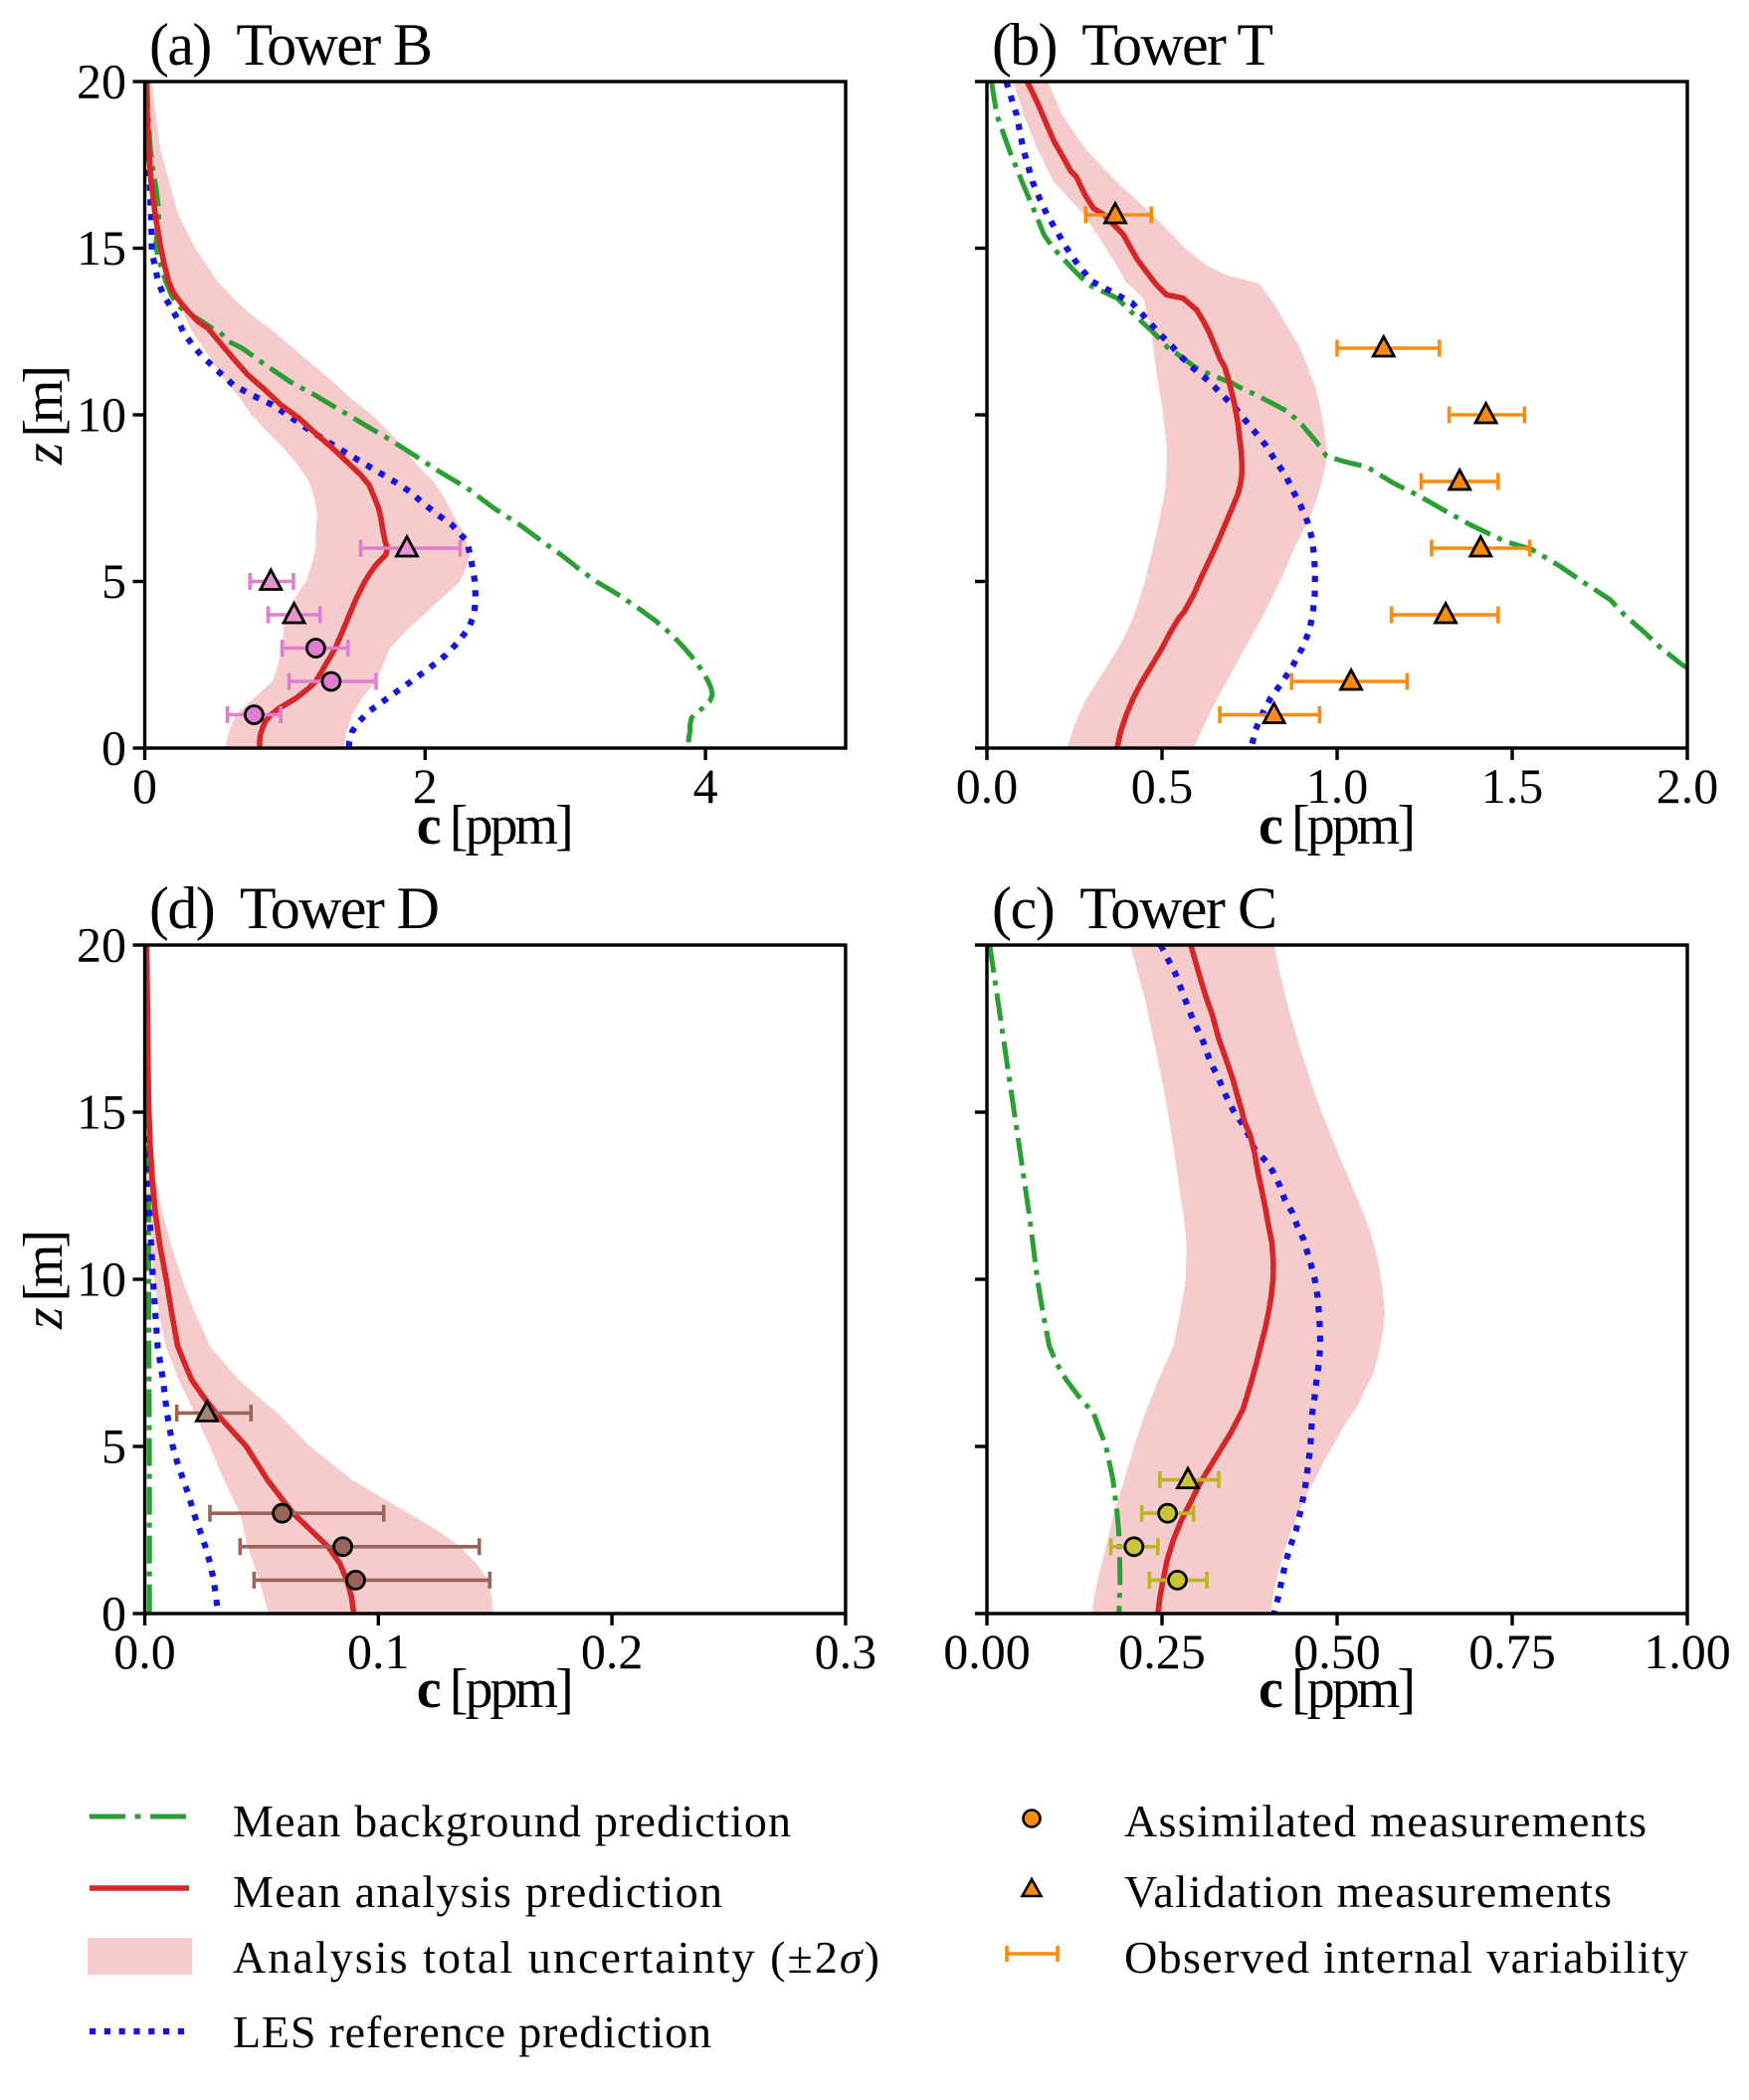 Image resolution: width=1749 pixels, height=2100 pixels. What do you see at coordinates (294, 908) in the screenshot?
I see `svg-text: (d) Tower D` at bounding box center [294, 908].